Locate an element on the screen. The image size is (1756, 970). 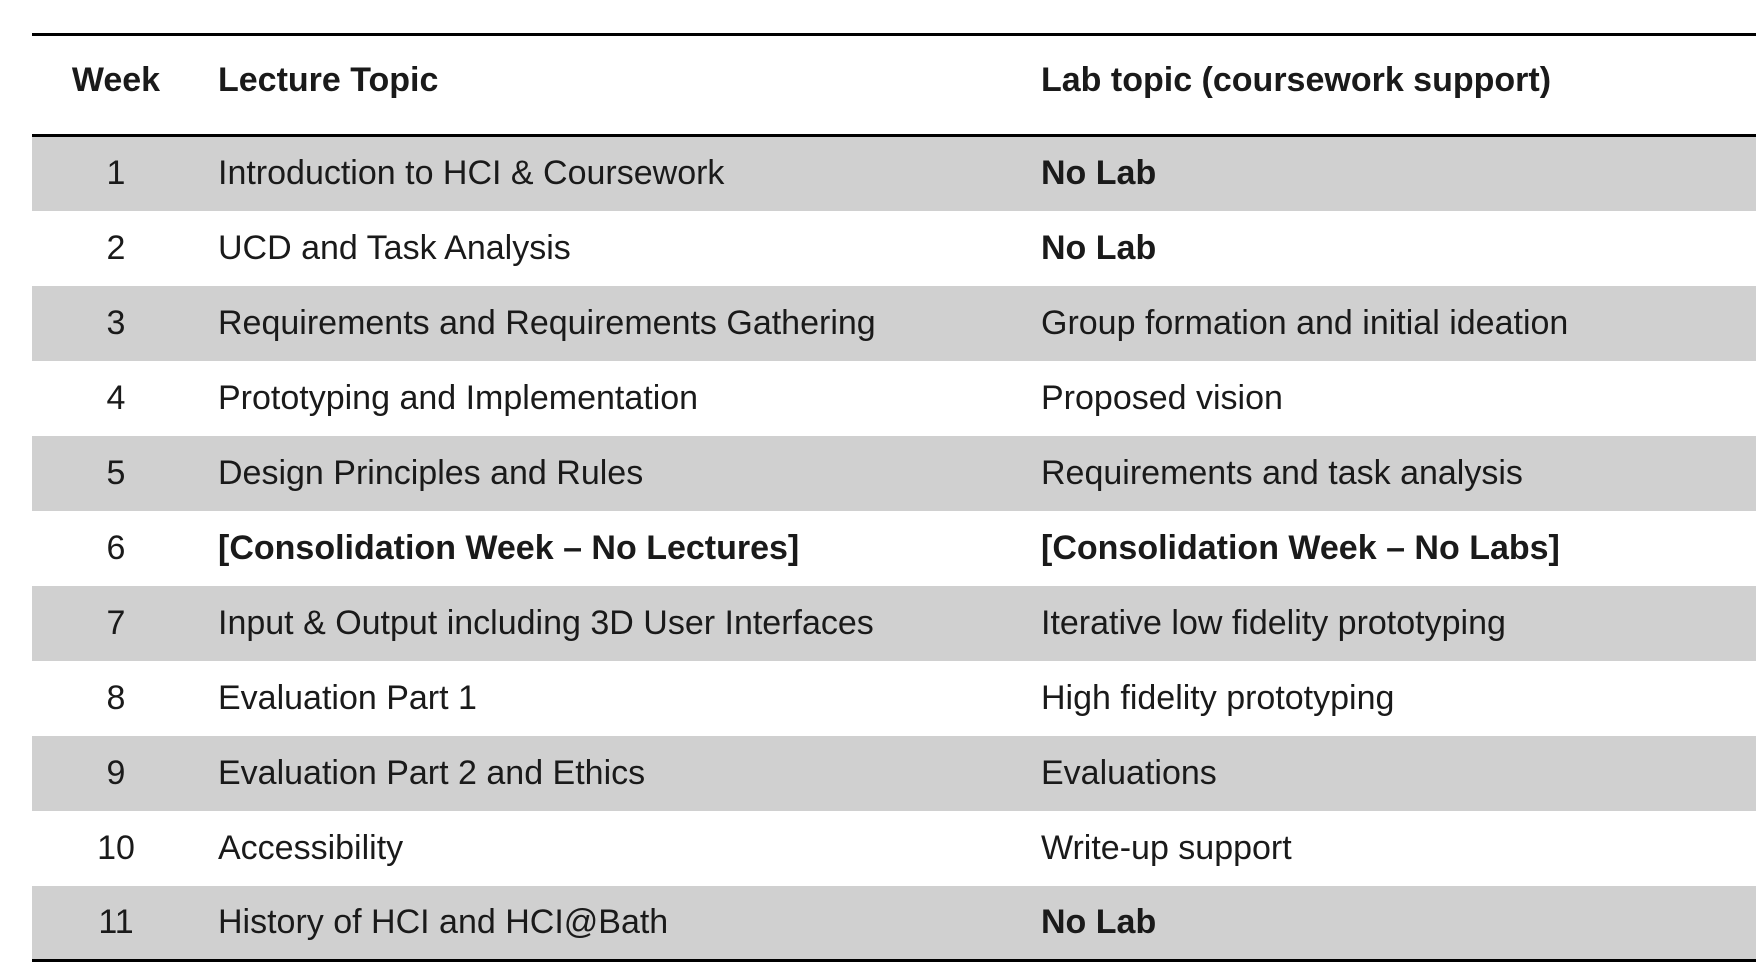
lecture-topic: Evaluation Part 2 and Ethics is located at coordinates (623, 773).